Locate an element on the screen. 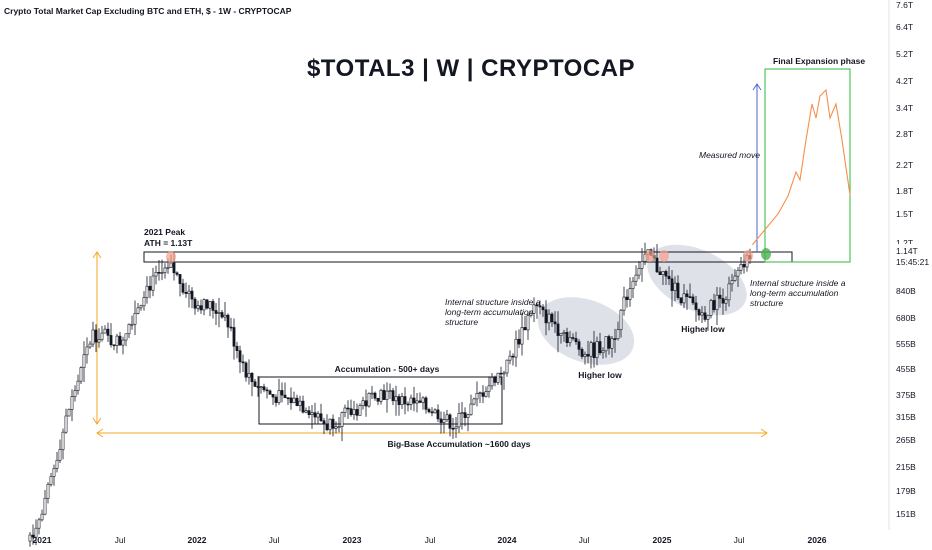 The image size is (932, 550). measured-move-label: Measured move is located at coordinates (729, 155).